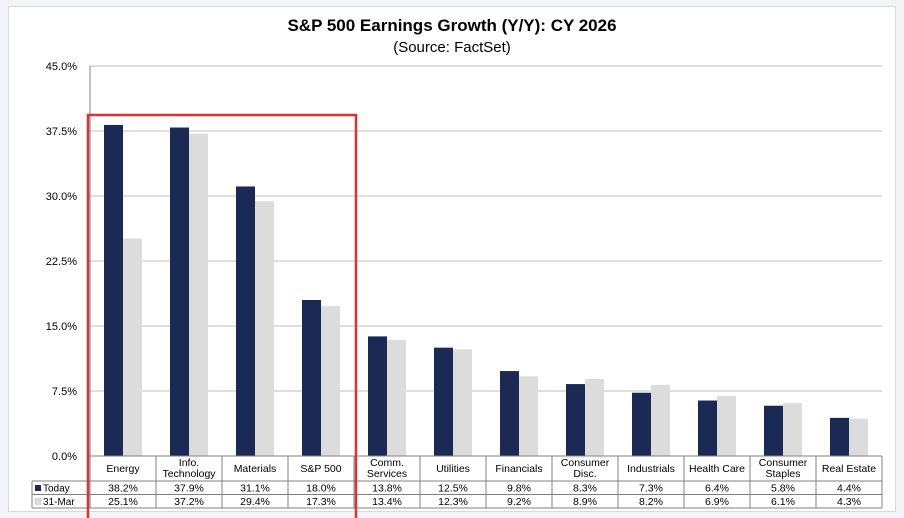 Image resolution: width=904 pixels, height=518 pixels. I want to click on legend-label: 31-Mar, so click(59, 502).